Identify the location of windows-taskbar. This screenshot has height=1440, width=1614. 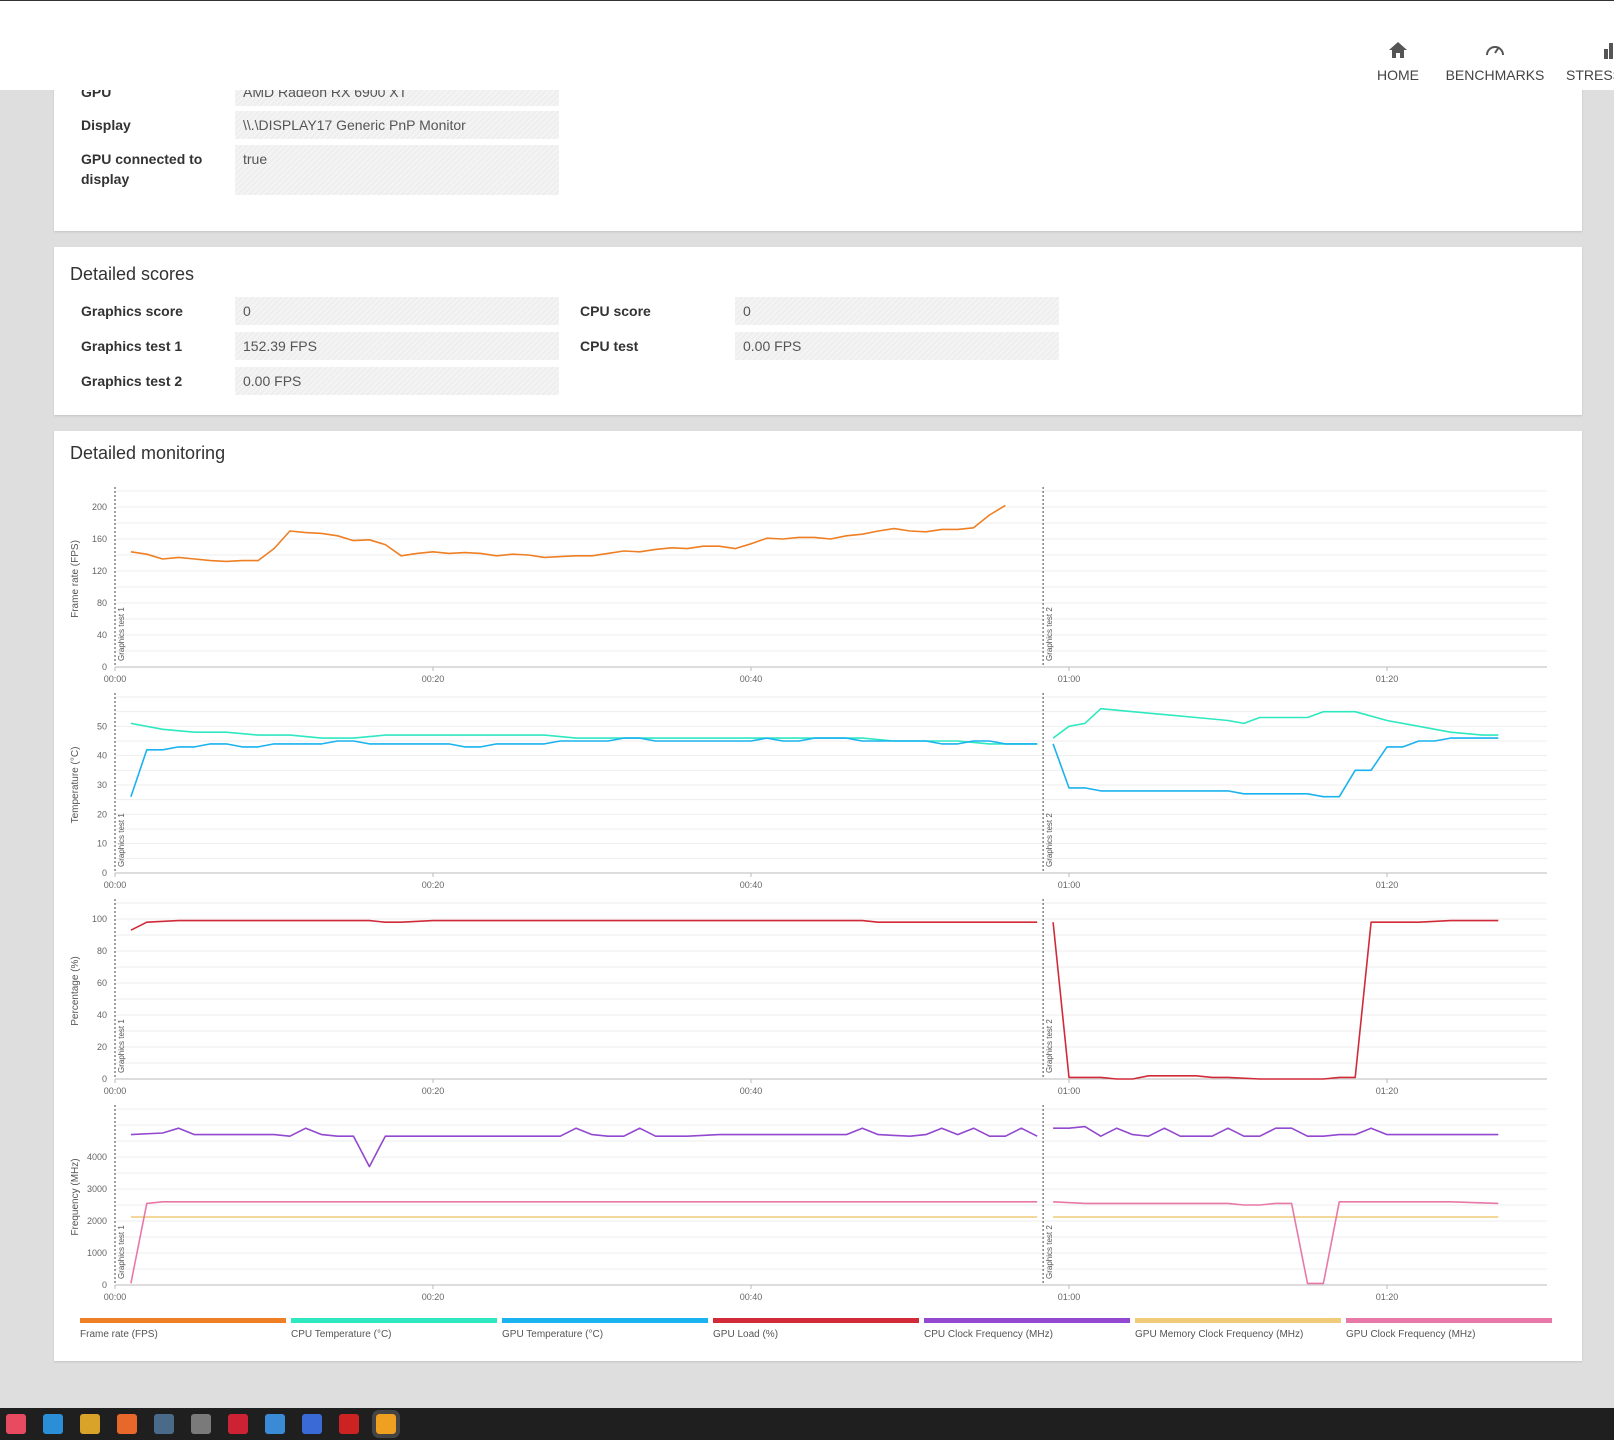
(807, 1424).